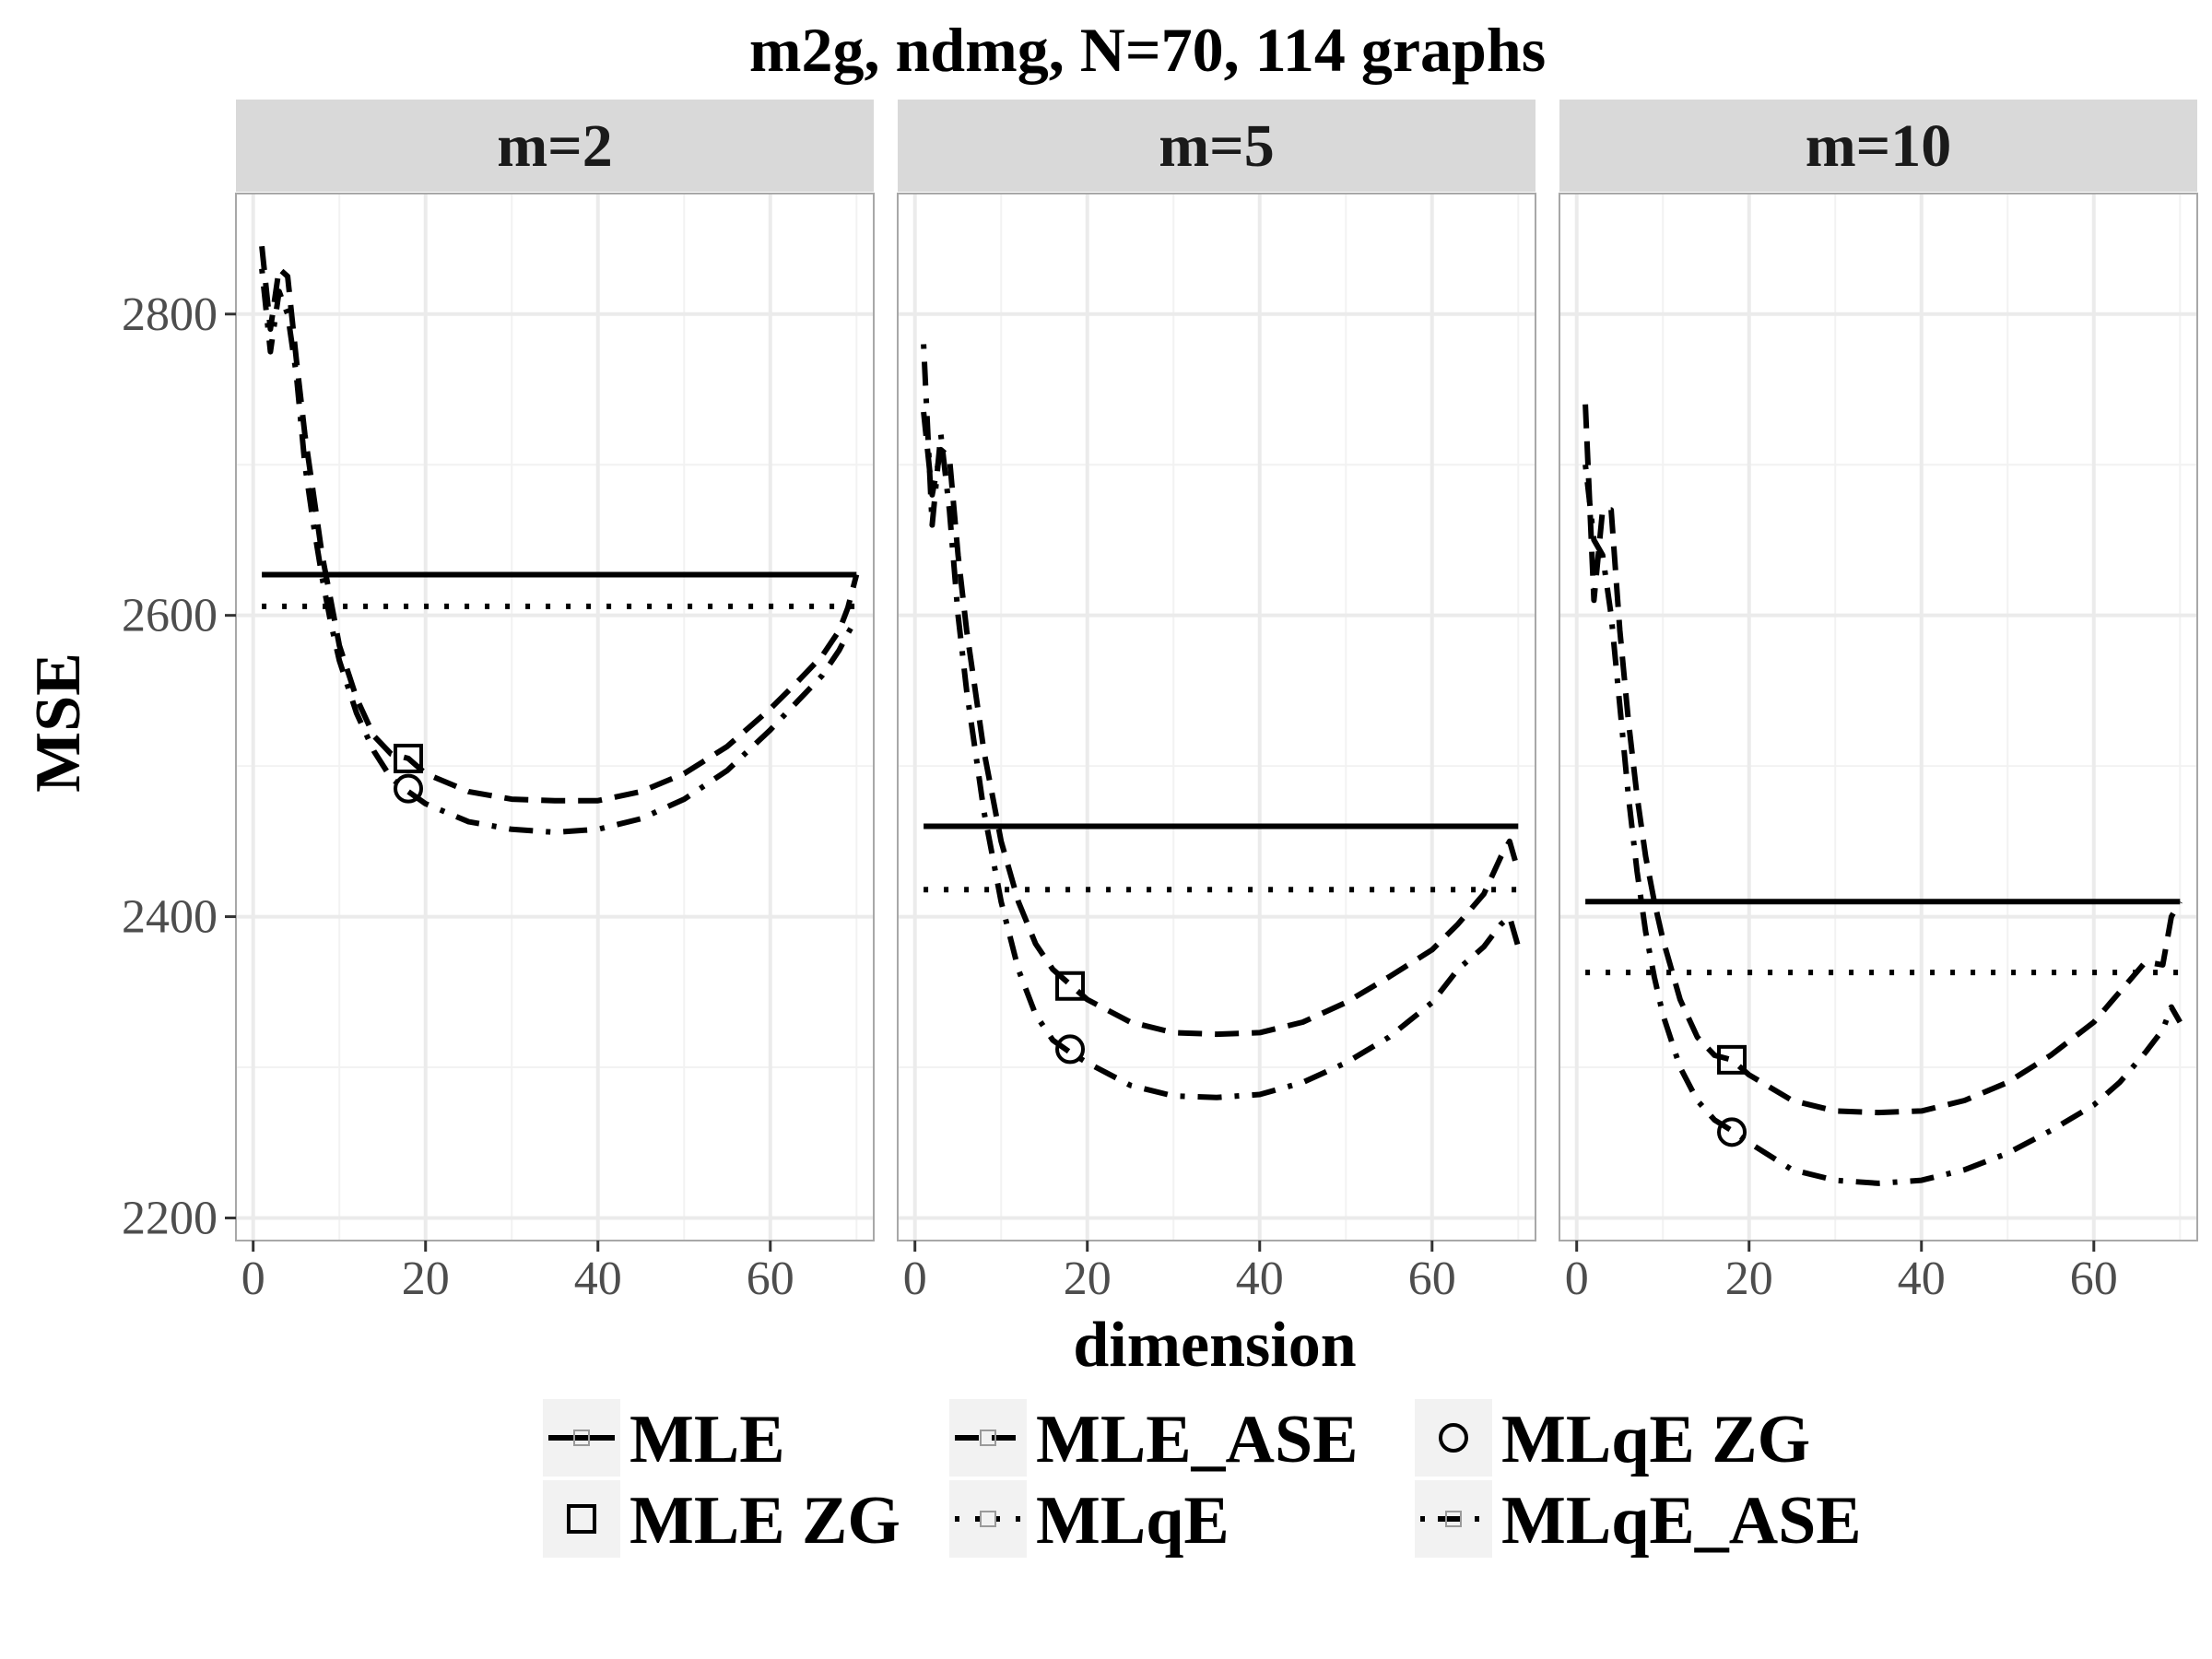 This screenshot has width=2212, height=1659. I want to click on legend-label: MLE, so click(707, 1439).